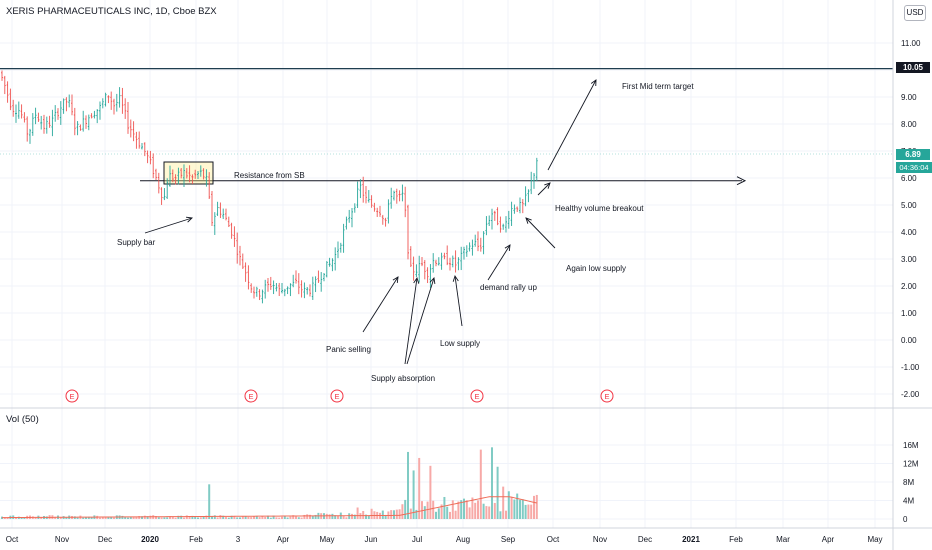 The width and height of the screenshot is (932, 550). What do you see at coordinates (371, 539) in the screenshot?
I see `time-tick-label: Jun` at bounding box center [371, 539].